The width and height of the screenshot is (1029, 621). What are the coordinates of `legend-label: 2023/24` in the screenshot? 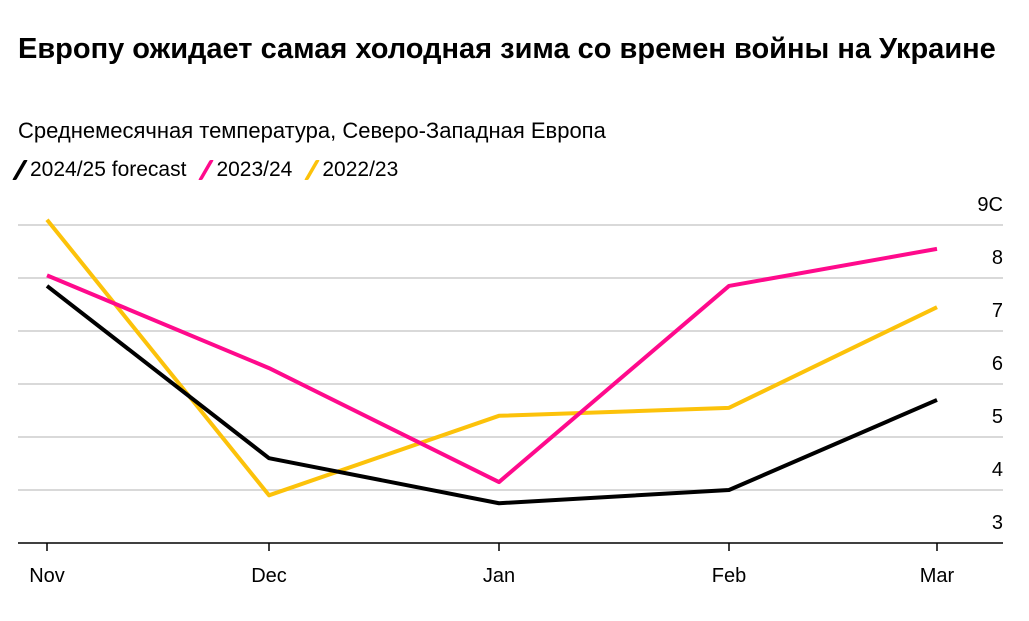 It's located at (254, 169).